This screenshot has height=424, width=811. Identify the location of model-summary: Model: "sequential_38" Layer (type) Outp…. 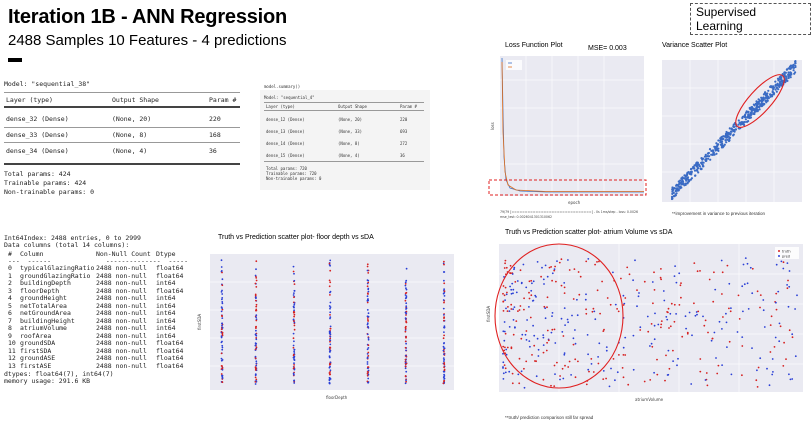
(124, 137).